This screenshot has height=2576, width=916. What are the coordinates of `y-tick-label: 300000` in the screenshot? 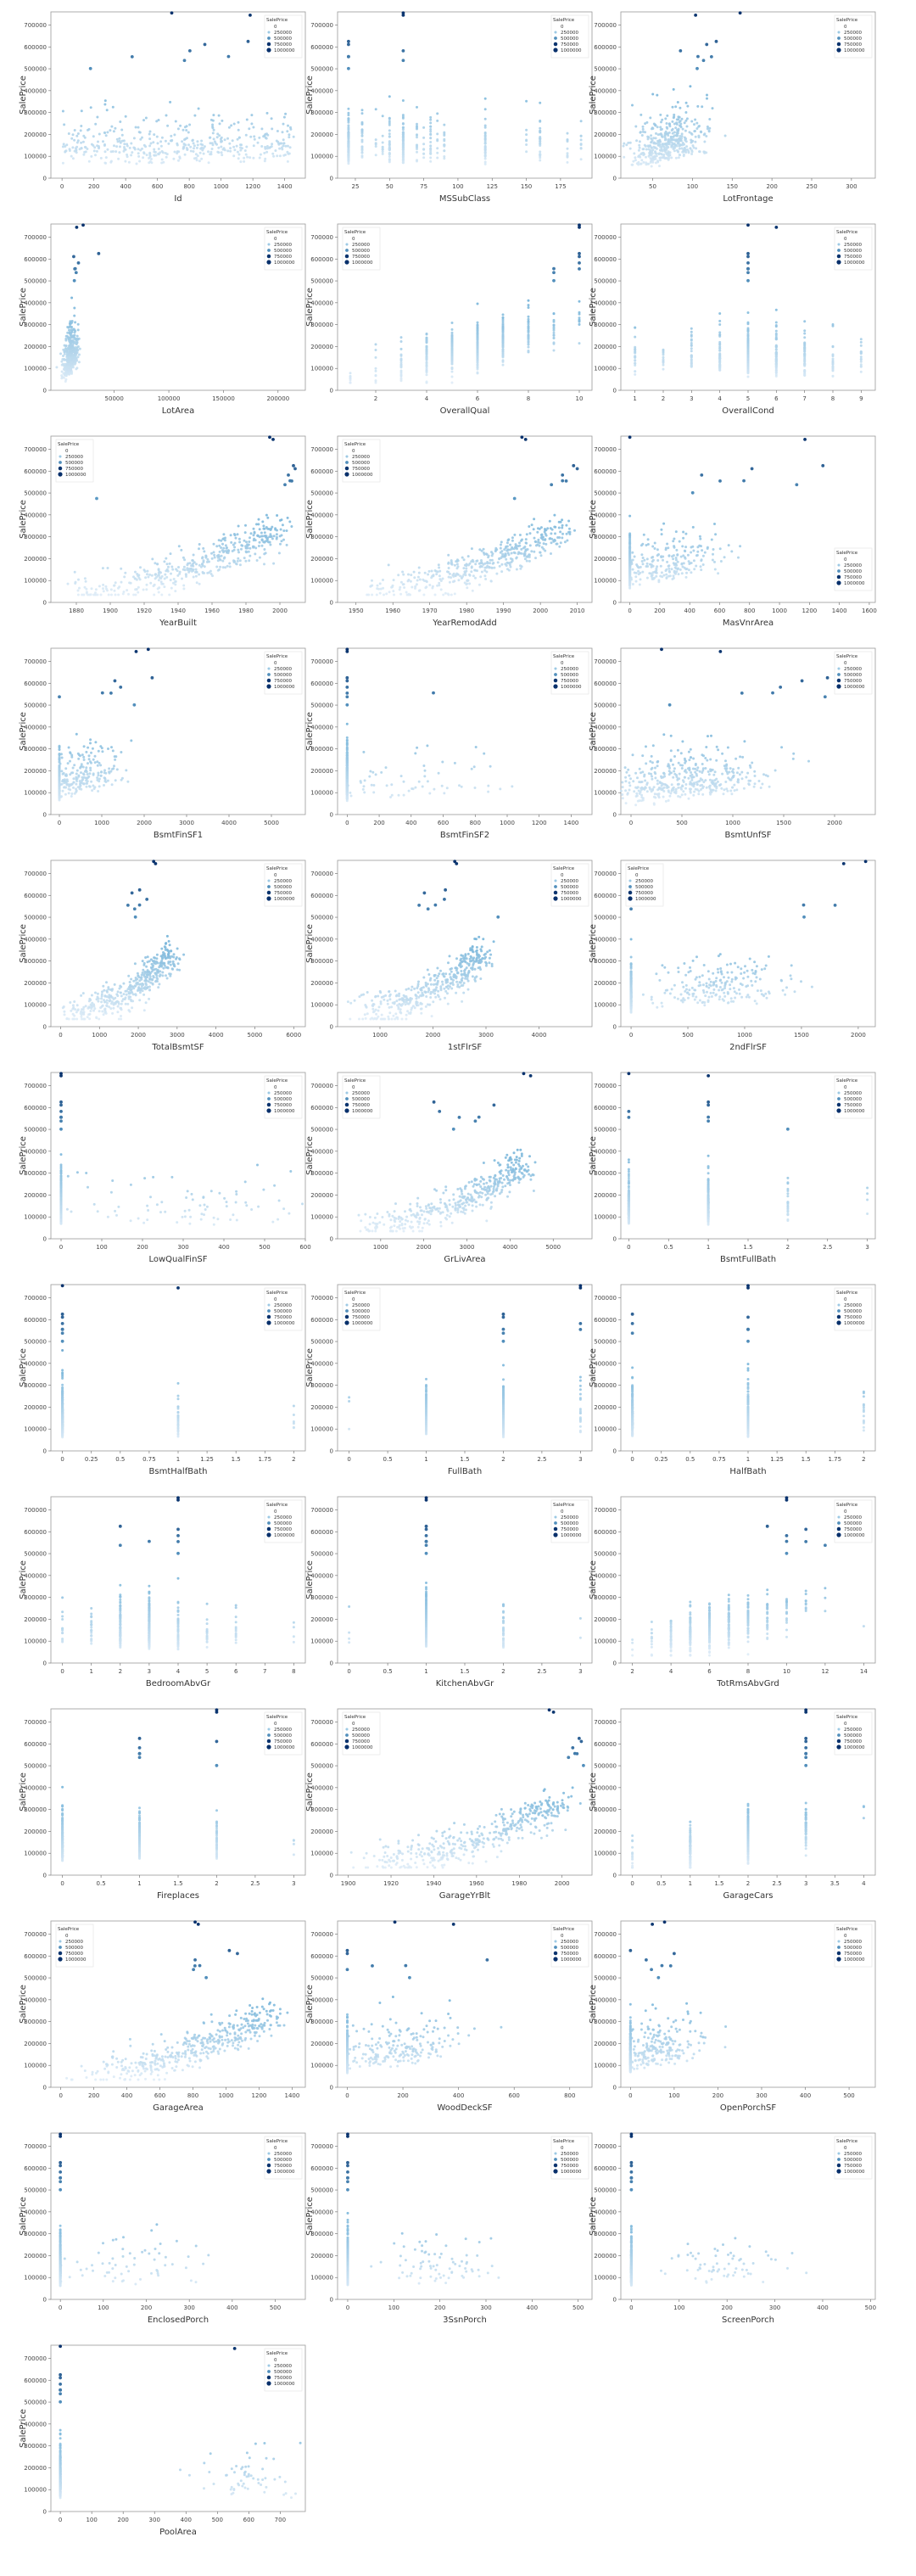 It's located at (321, 537).